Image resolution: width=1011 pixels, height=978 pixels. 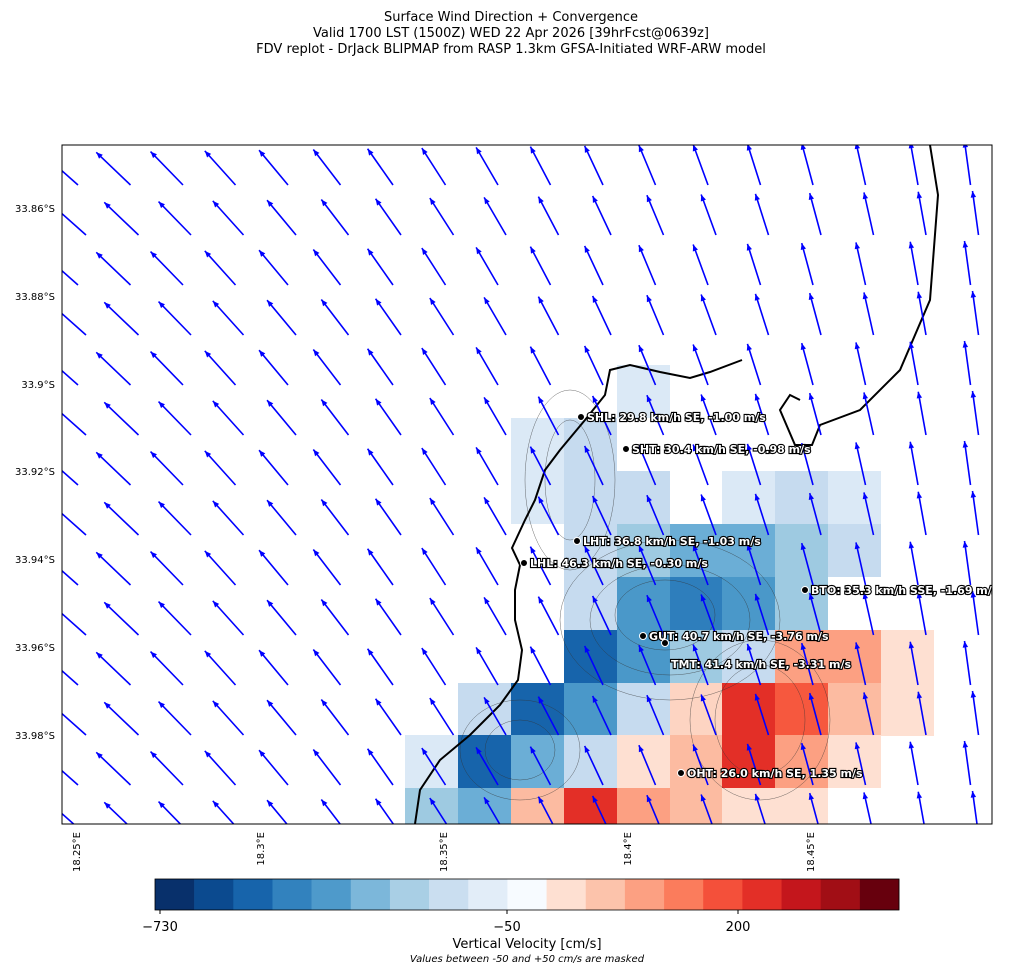 What do you see at coordinates (444, 852) in the screenshot?
I see `lon-label: 18.35°E` at bounding box center [444, 852].